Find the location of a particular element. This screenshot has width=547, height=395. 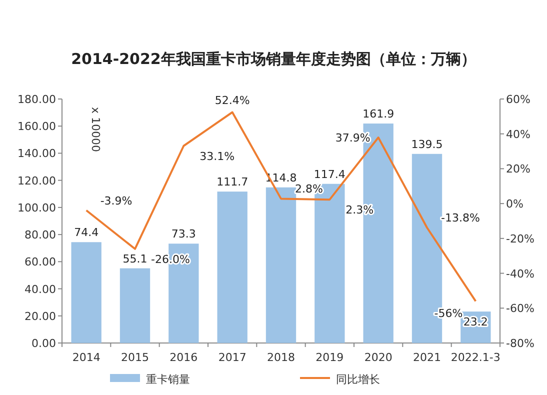

data-label: 139.5 is located at coordinates (427, 144).